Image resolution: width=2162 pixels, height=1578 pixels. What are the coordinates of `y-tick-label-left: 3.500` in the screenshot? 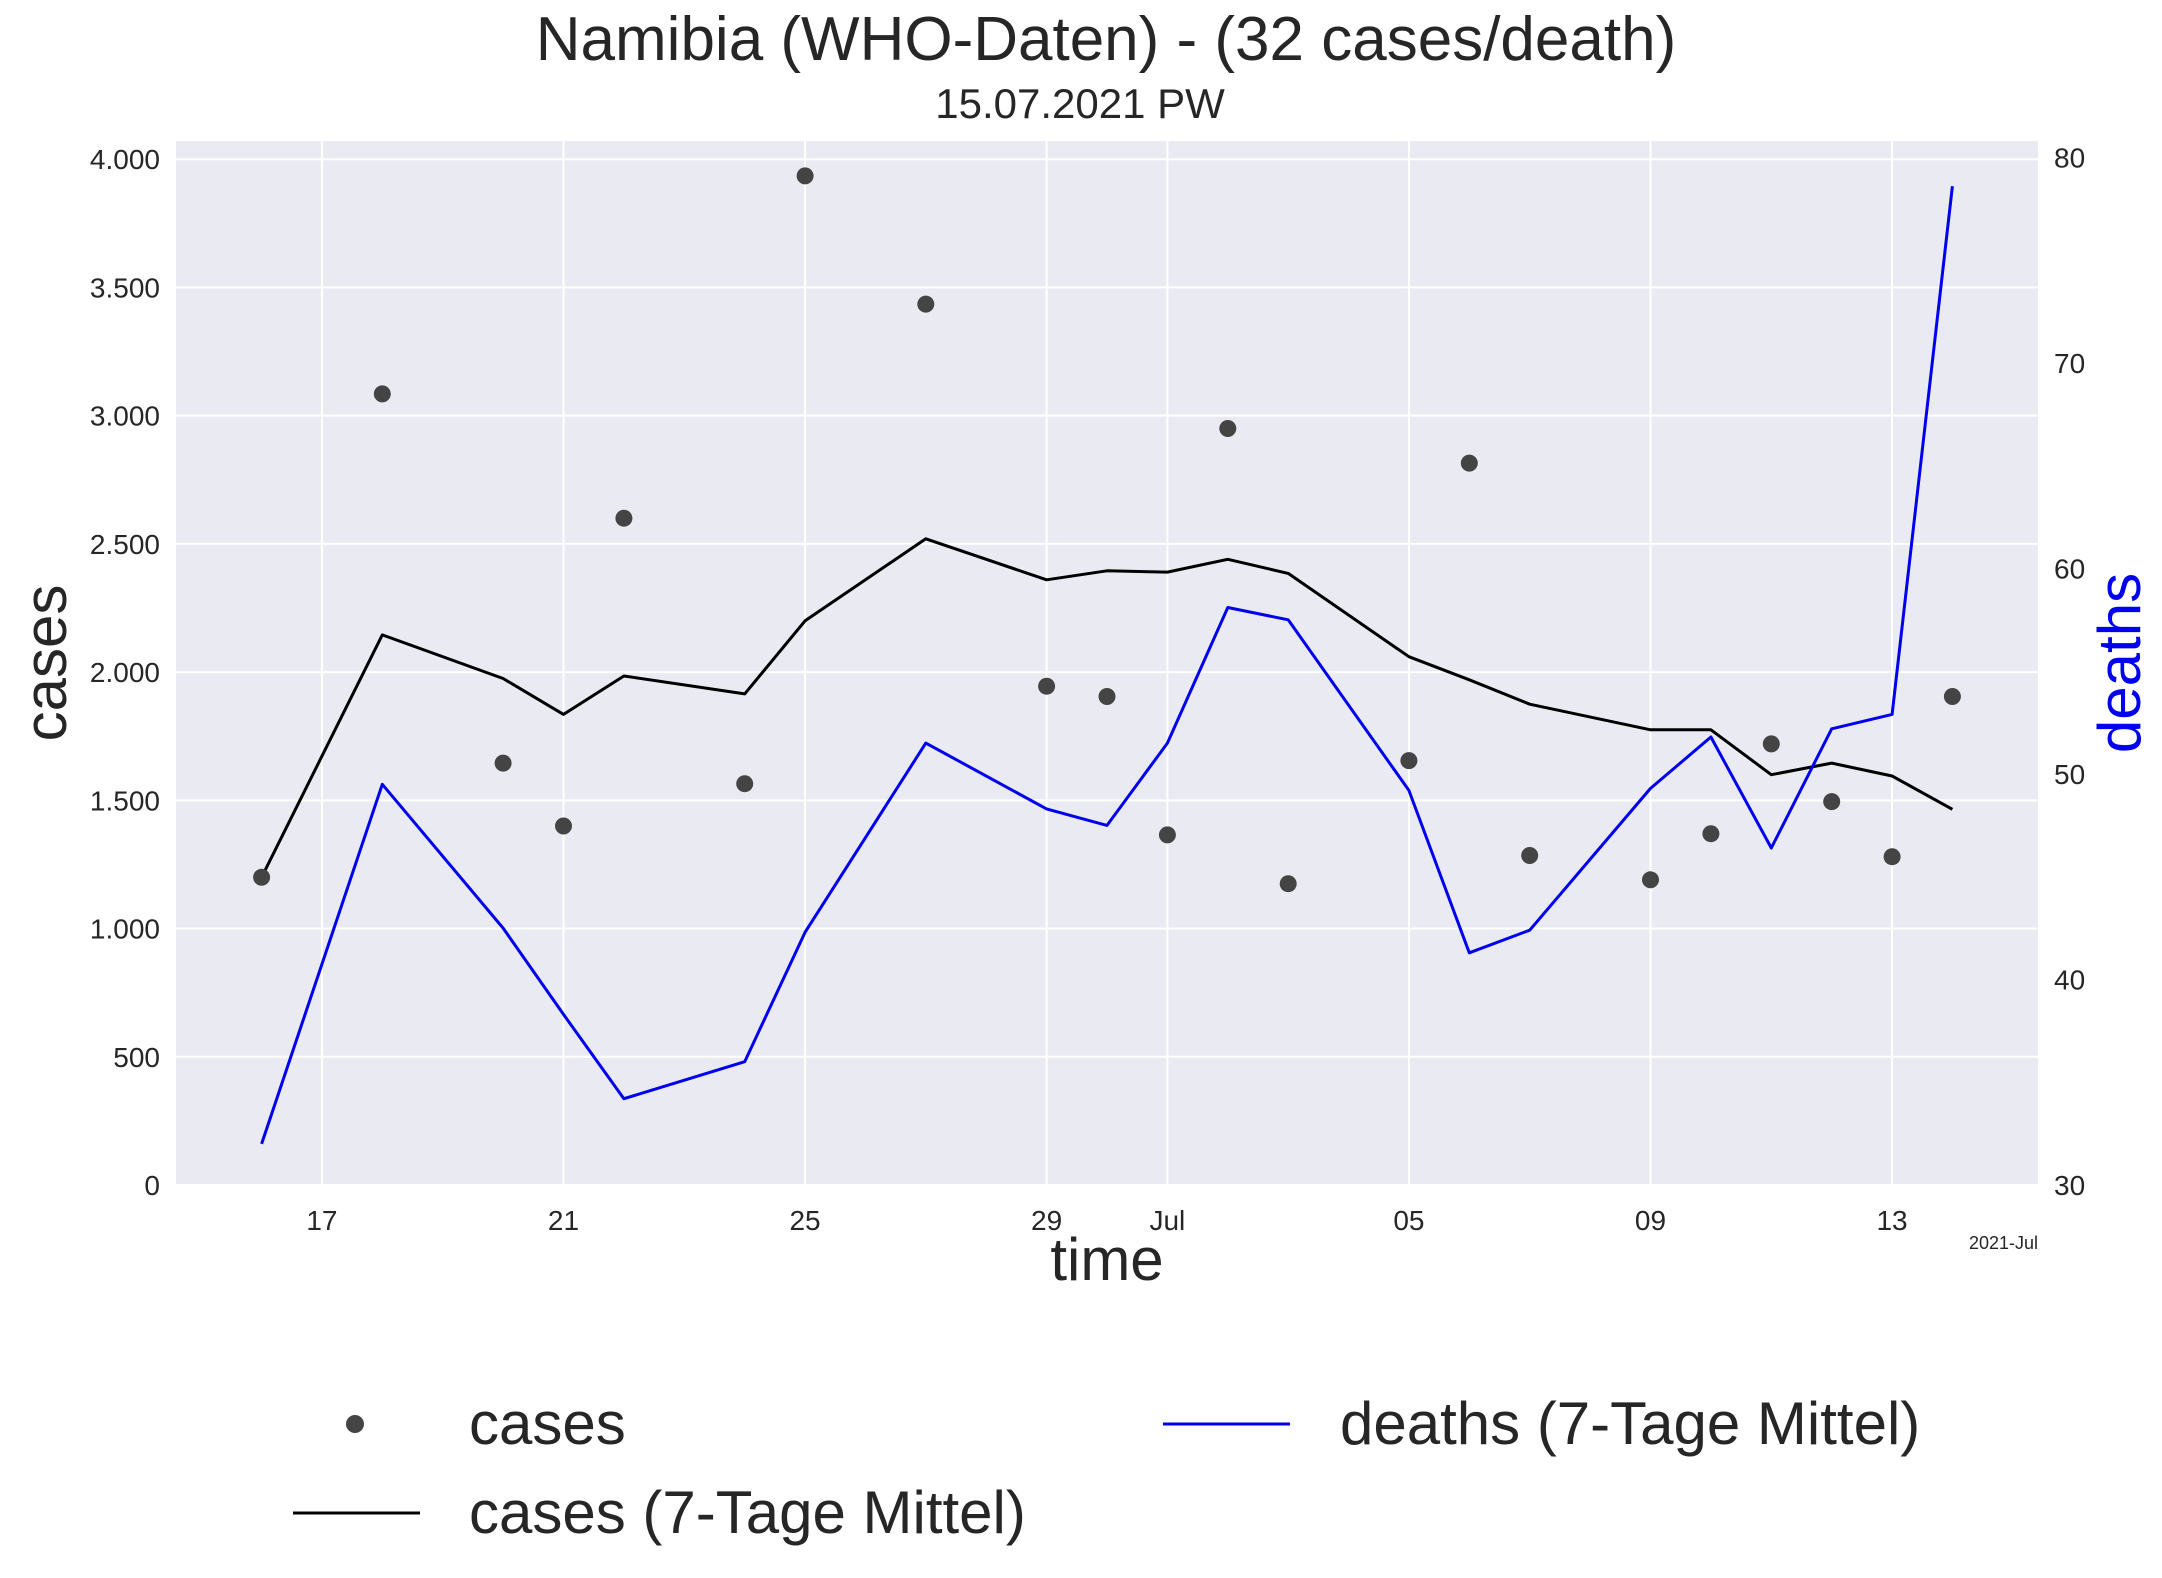 It's located at (125, 287).